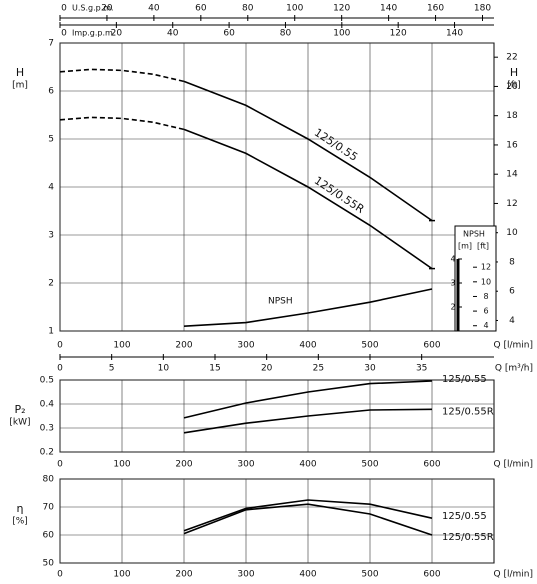 Image resolution: width=537 pixels, height=584 pixels. What do you see at coordinates (20, 508) in the screenshot?
I see `y-axis-label: η` at bounding box center [20, 508].